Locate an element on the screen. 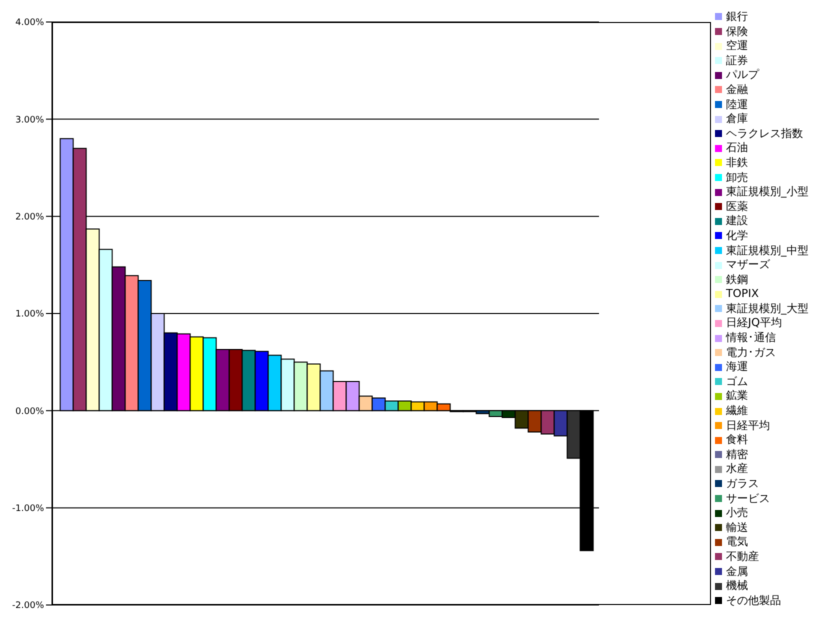  y-tick-label: 3.00% is located at coordinates (29, 120).